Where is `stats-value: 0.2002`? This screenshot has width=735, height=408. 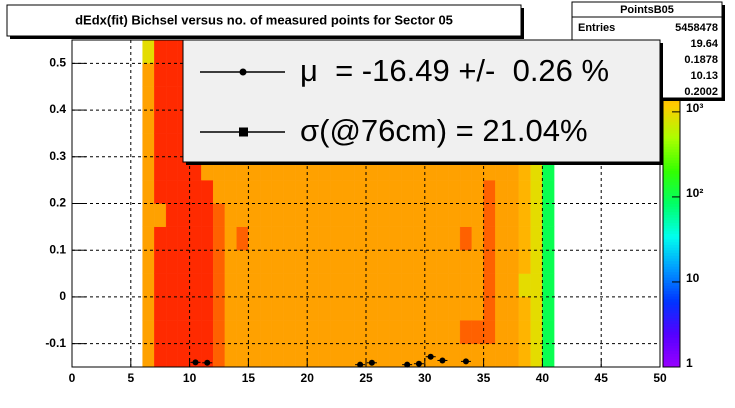
stats-value: 0.2002 is located at coordinates (701, 92).